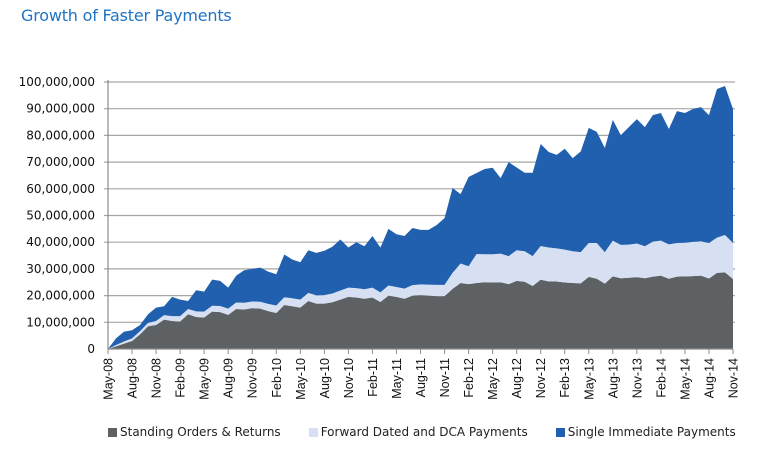 This screenshot has height=464, width=765. I want to click on y-tick-label: 10,000,000, so click(60, 322).